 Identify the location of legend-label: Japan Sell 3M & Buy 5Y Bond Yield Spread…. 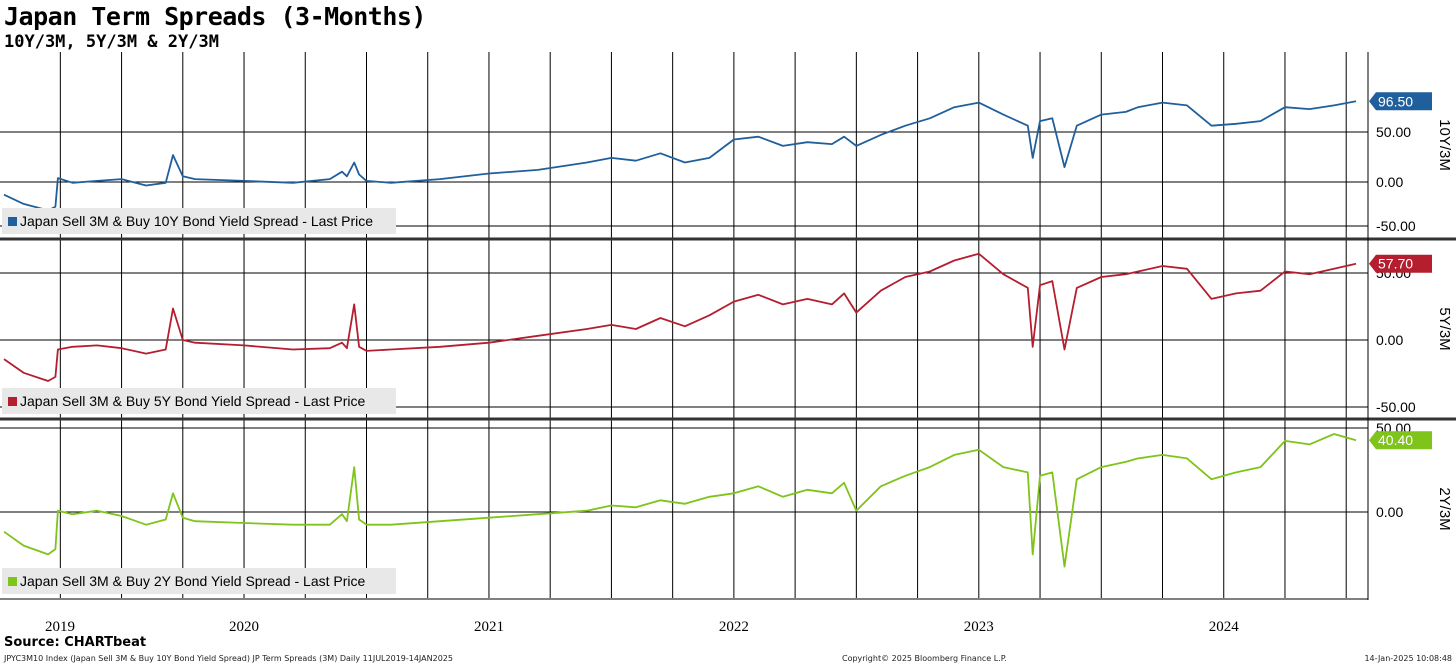
(192, 401).